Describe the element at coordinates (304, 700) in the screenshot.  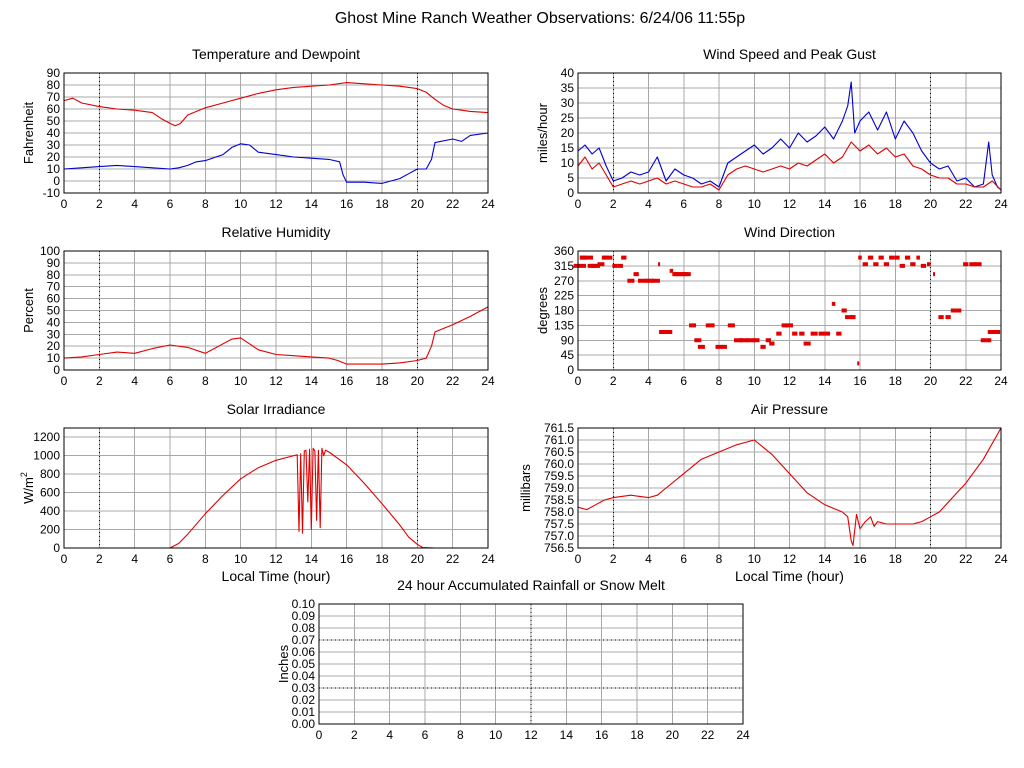
I see `y-tick-label: 0.02` at that location.